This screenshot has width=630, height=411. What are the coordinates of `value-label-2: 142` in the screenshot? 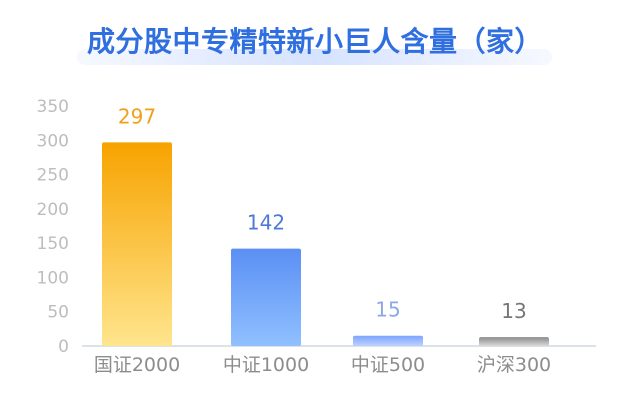 It's located at (266, 223).